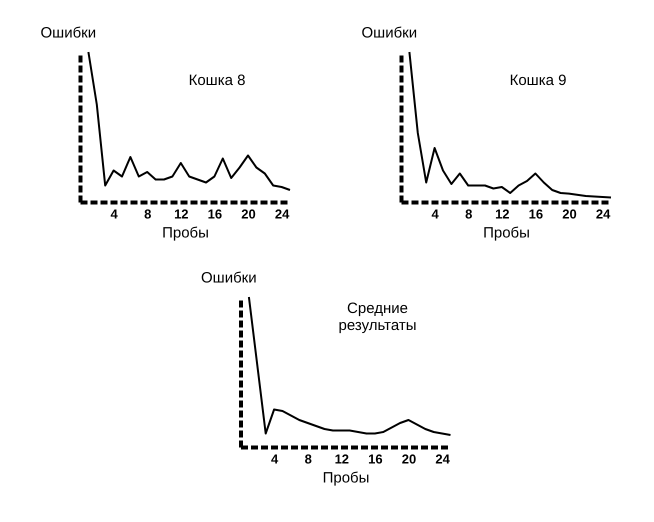 Image resolution: width=654 pixels, height=522 pixels. Describe the element at coordinates (377, 325) in the screenshot. I see `text: результаты` at that location.